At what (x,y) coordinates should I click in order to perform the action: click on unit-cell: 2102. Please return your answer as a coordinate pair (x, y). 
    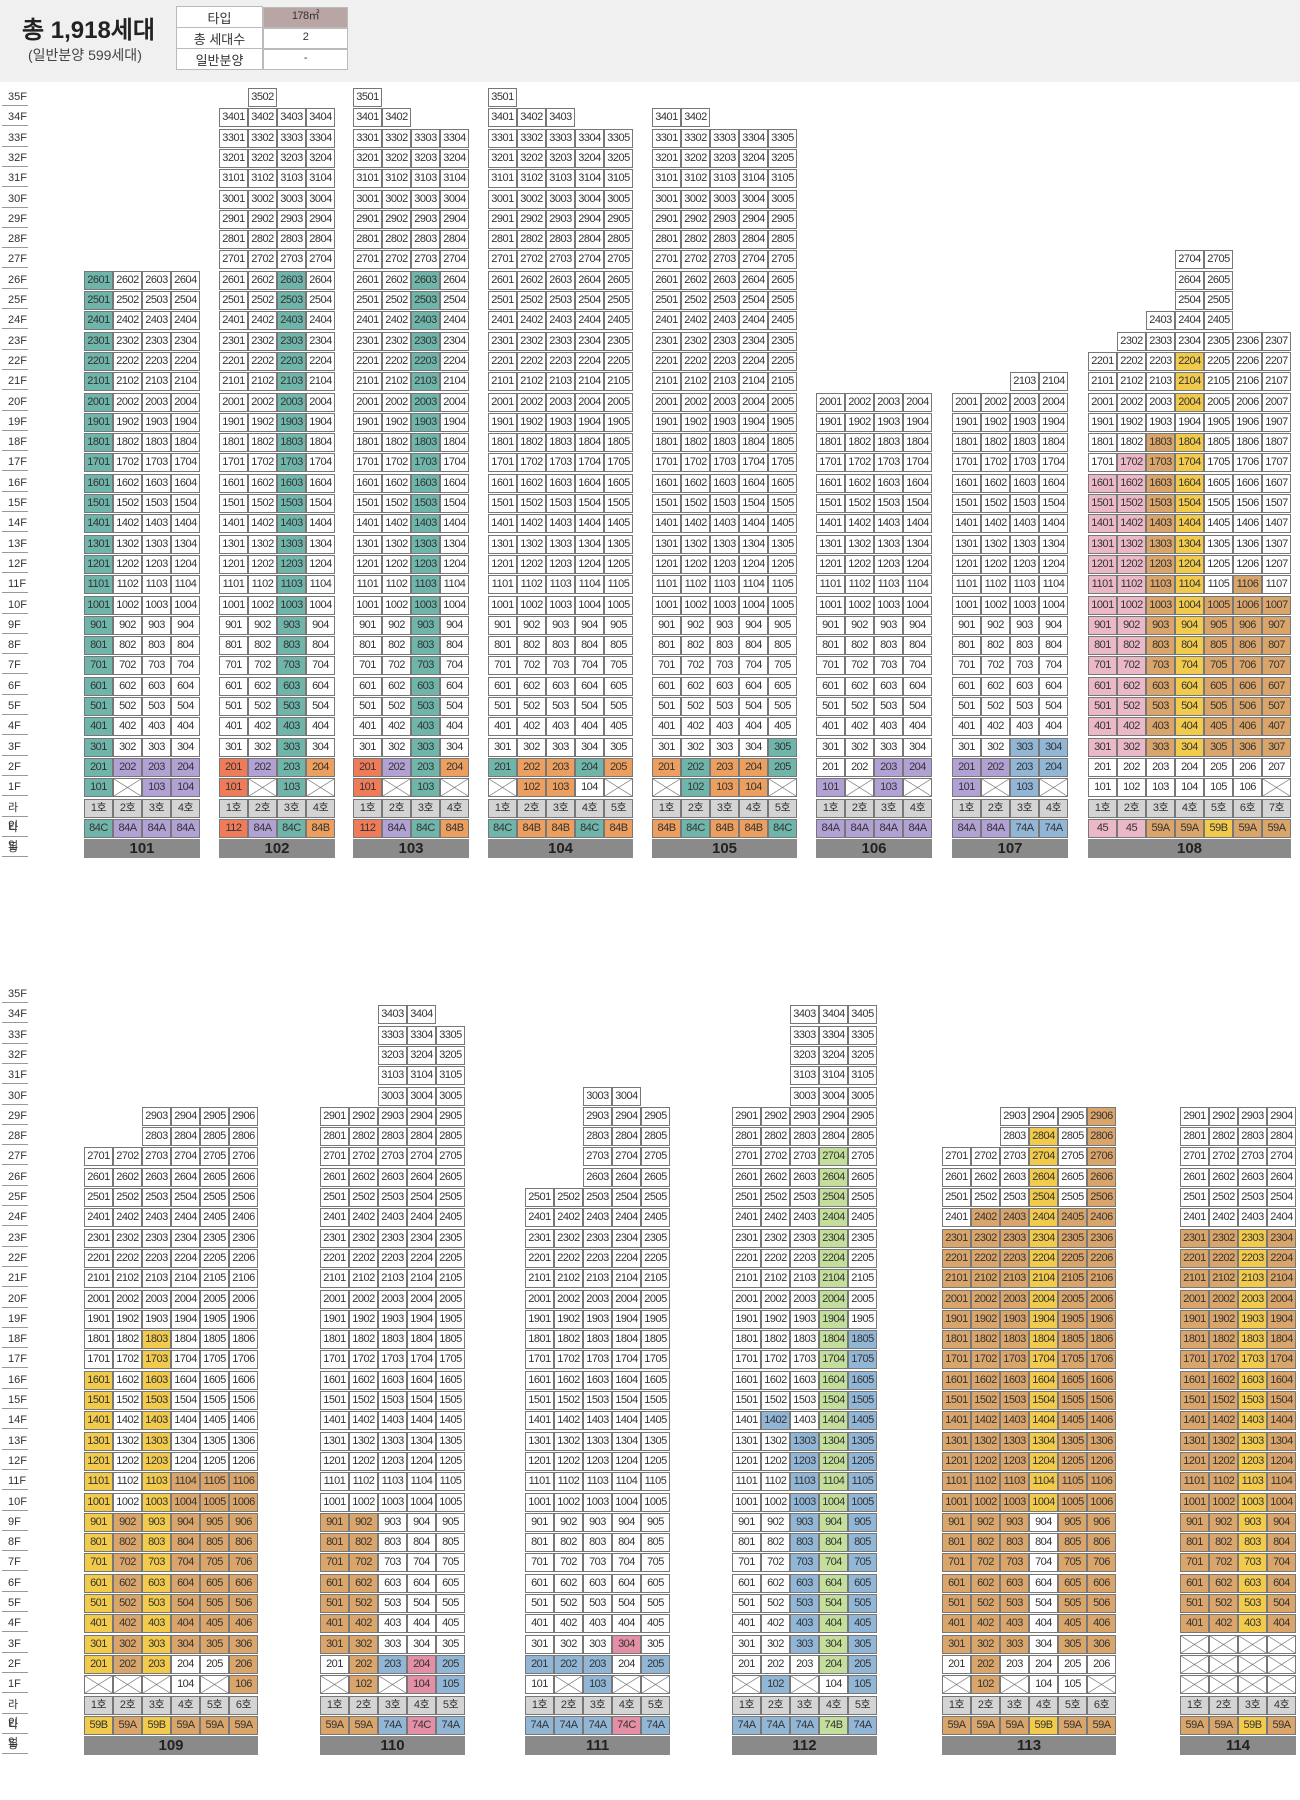
    Looking at the image, I should click on (775, 1279).